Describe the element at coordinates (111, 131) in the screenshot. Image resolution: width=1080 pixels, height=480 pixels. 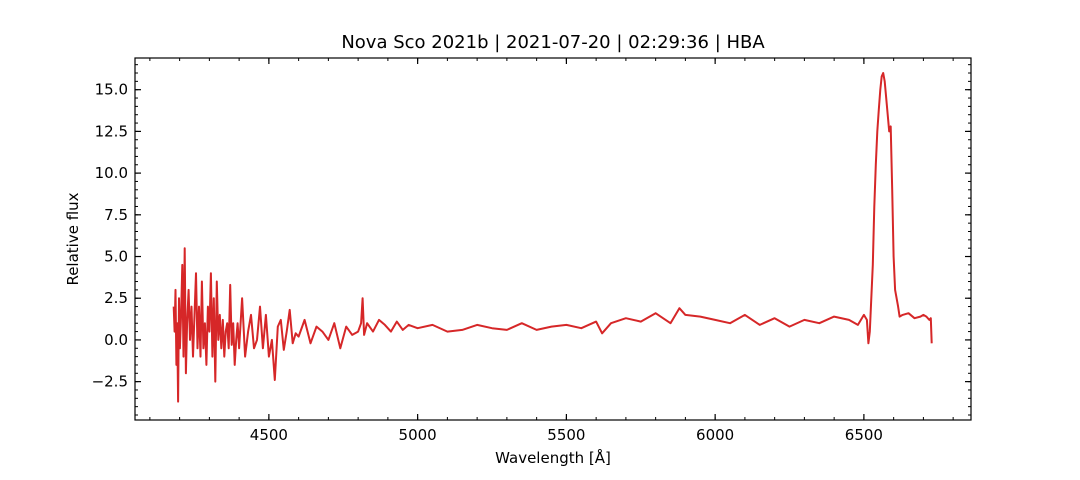
I see `y-tick-label: 12.5` at that location.